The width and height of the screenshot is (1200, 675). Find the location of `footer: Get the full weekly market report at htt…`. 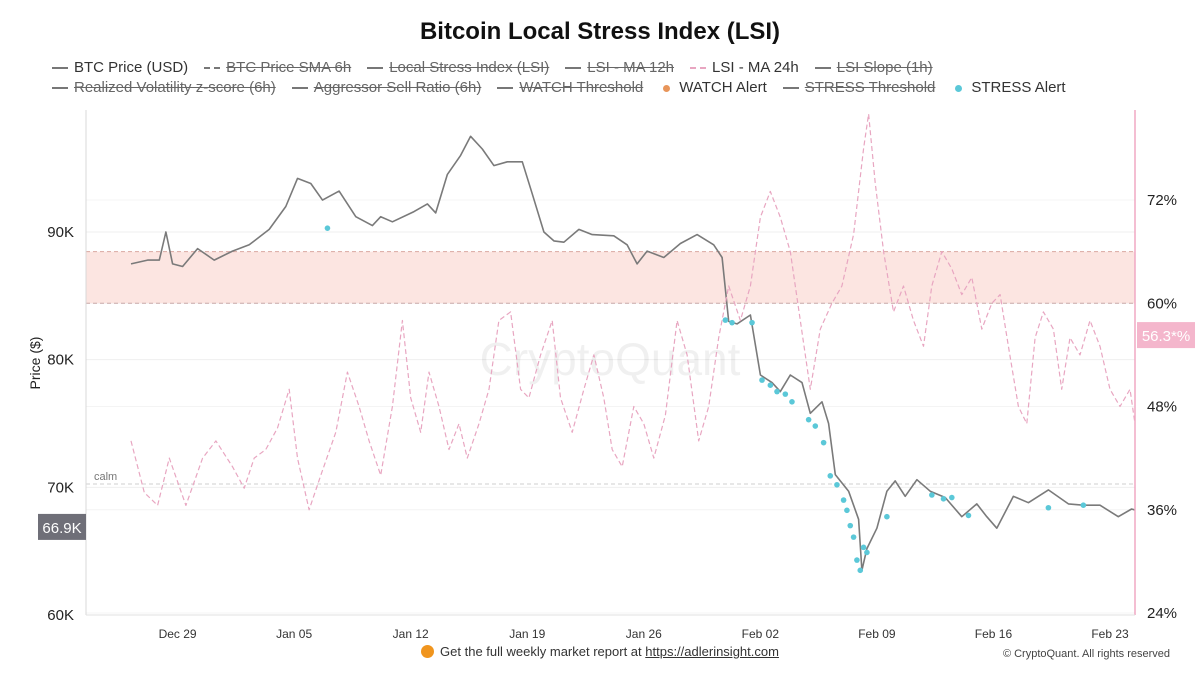

footer: Get the full weekly market report at htt… is located at coordinates (600, 651).